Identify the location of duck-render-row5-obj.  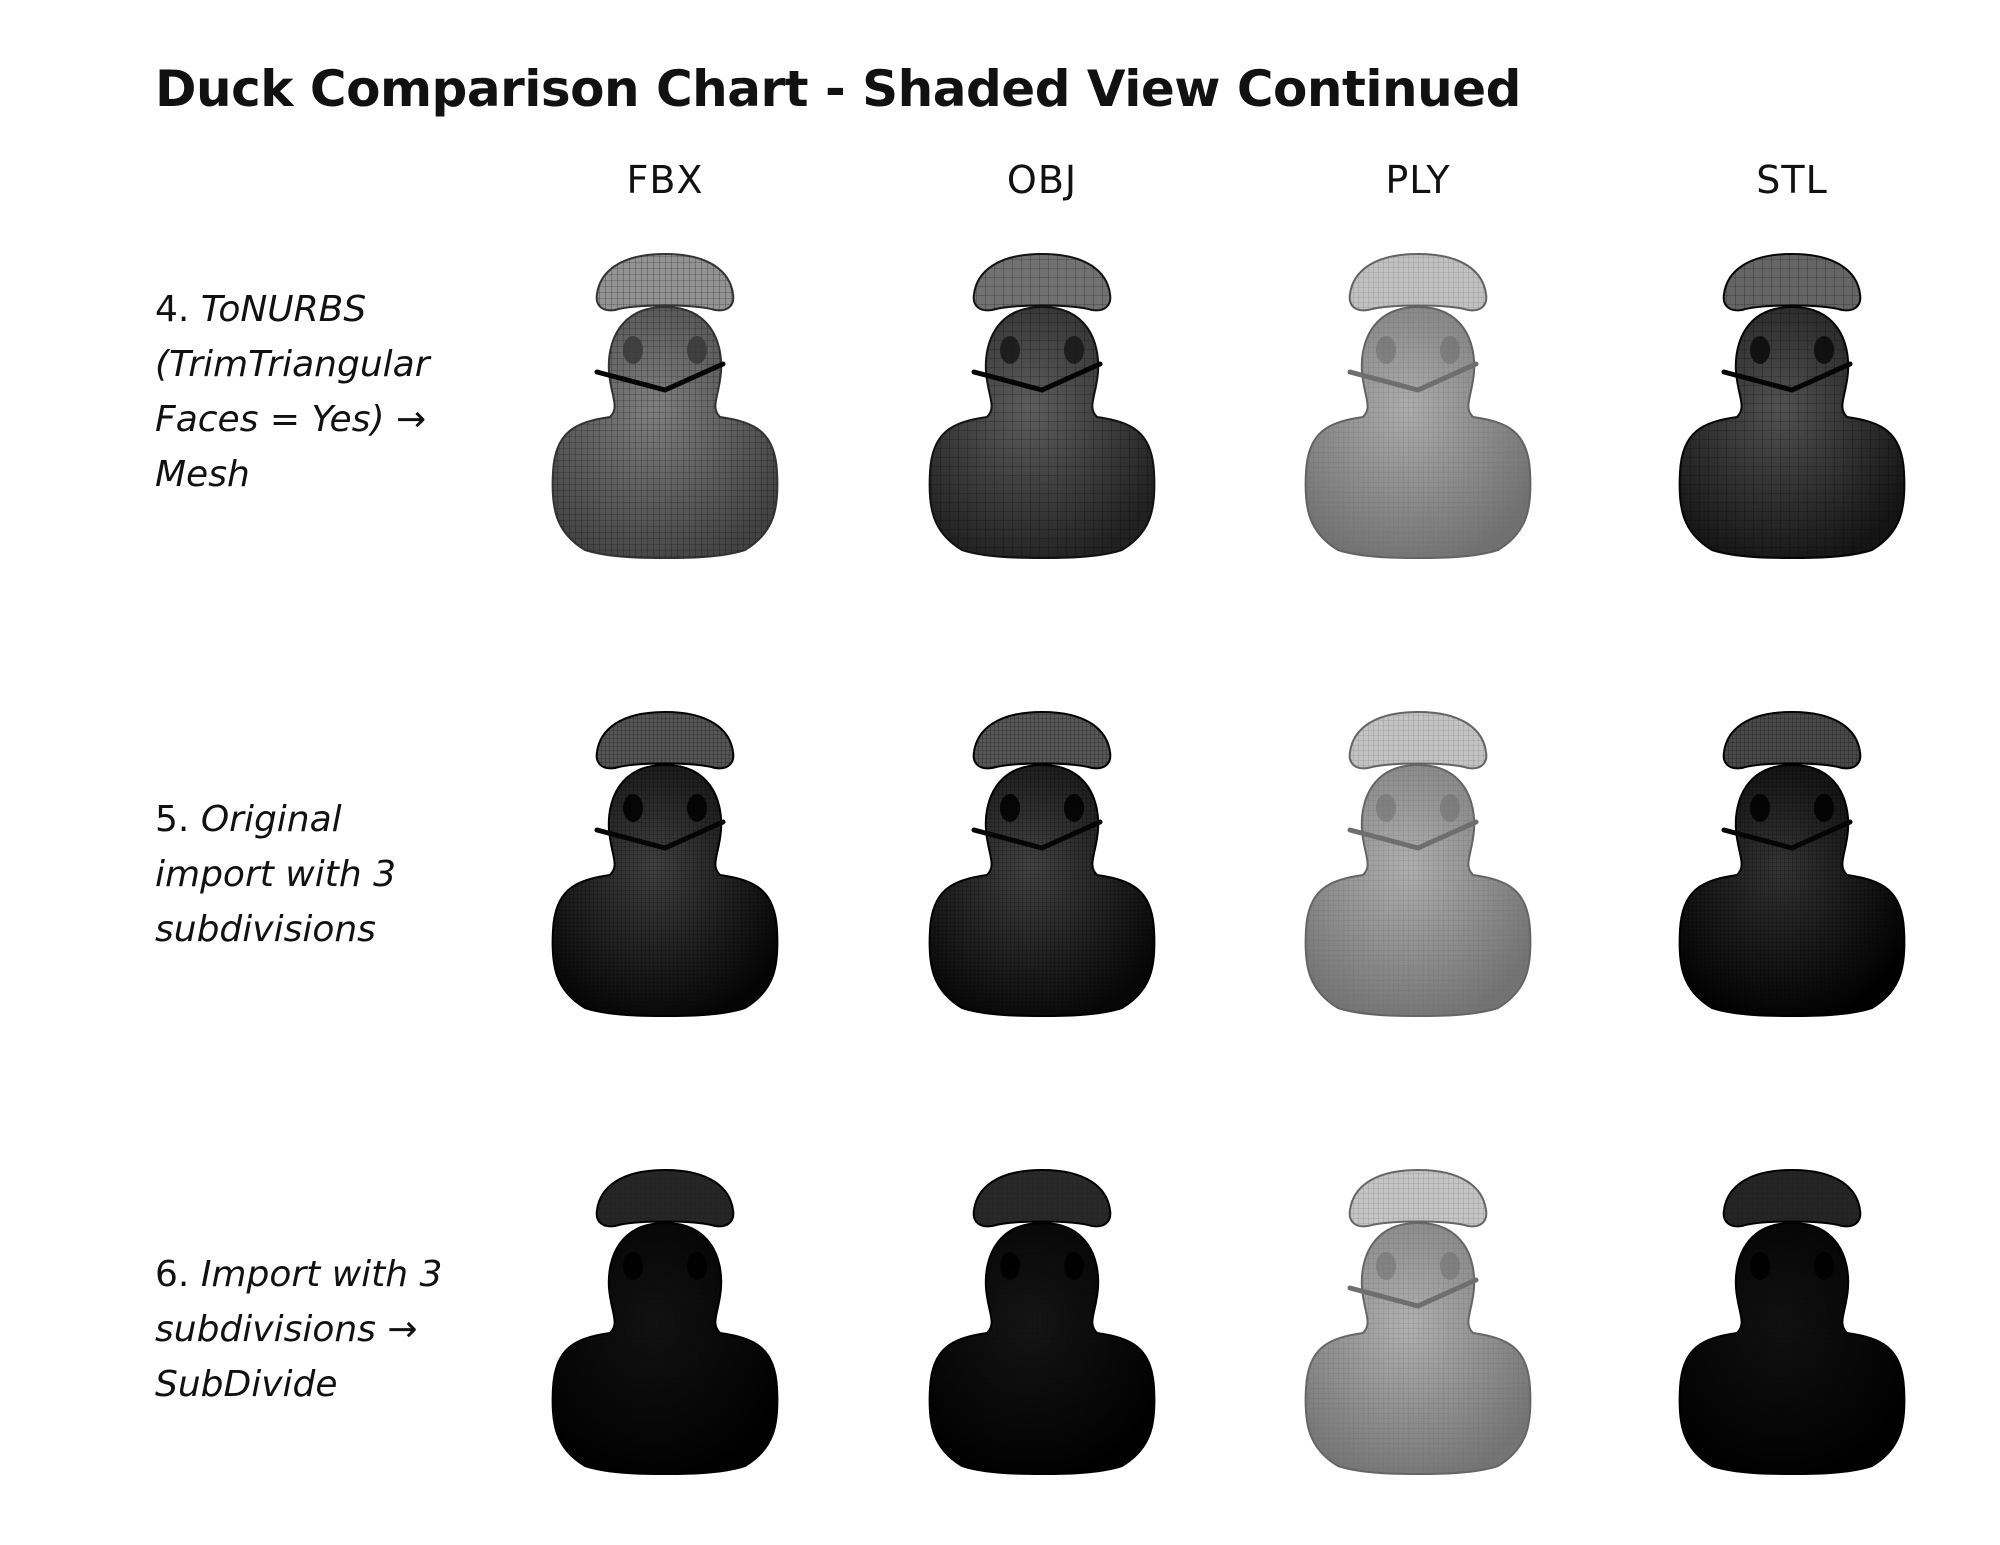
(1042, 855).